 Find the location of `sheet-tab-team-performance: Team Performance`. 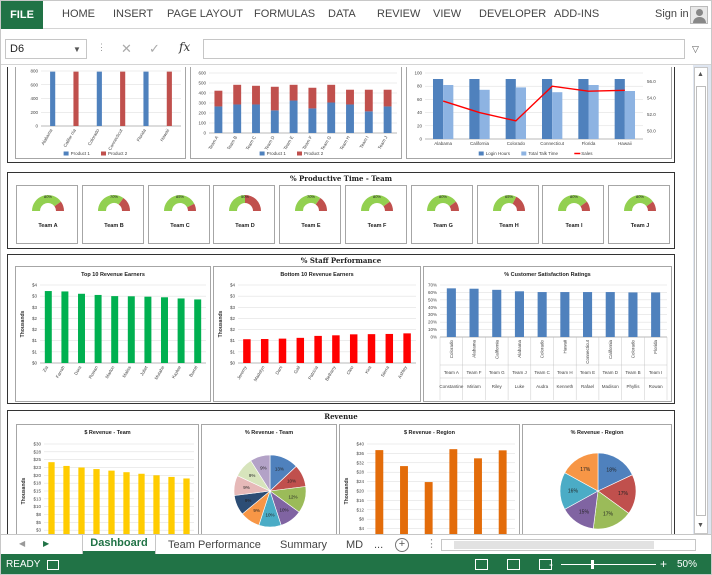

sheet-tab-team-performance: Team Performance is located at coordinates (214, 544).